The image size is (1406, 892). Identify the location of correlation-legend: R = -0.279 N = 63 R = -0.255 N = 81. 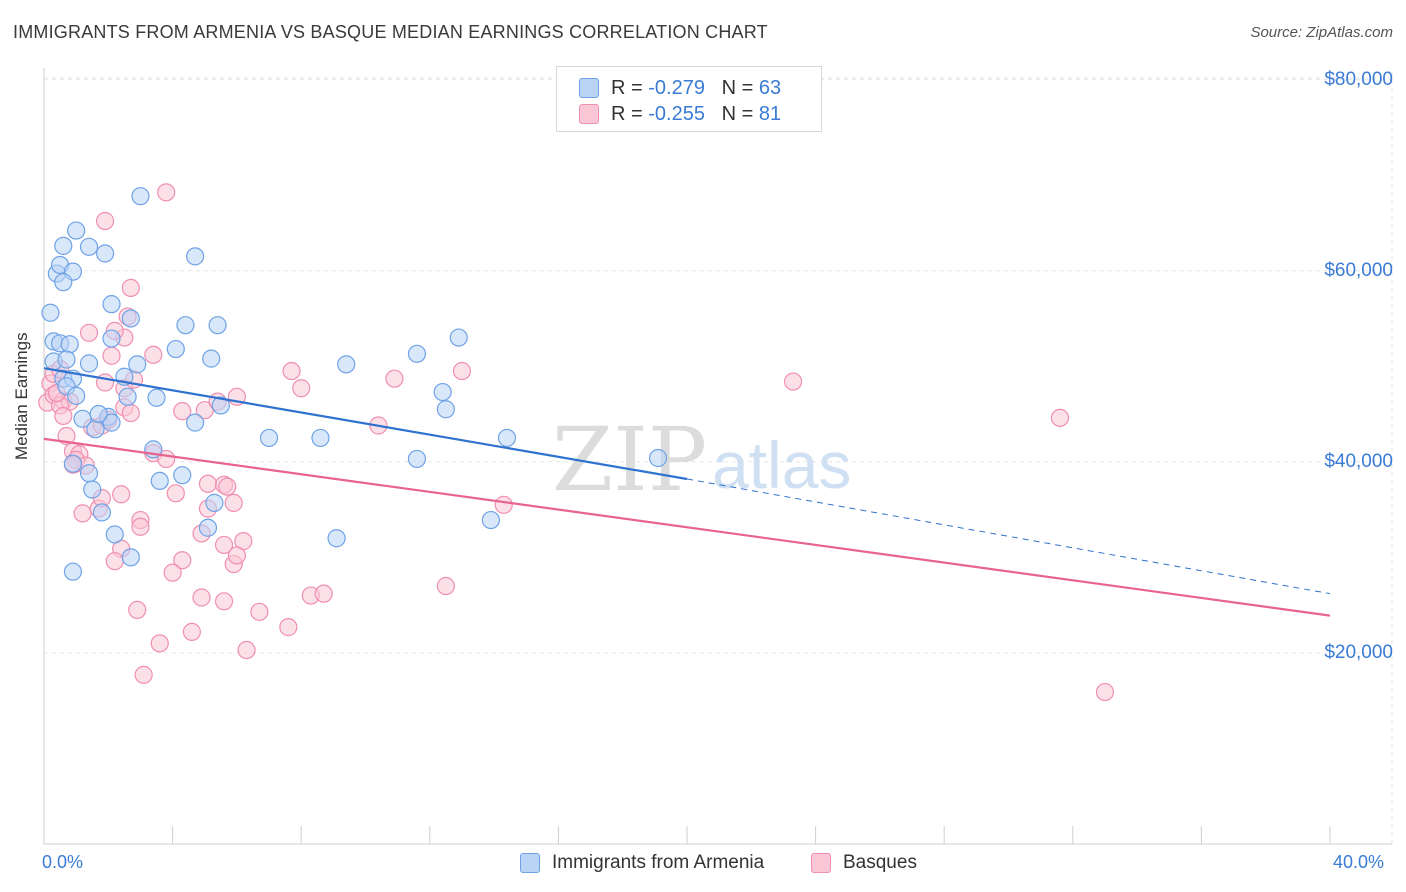
(689, 99).